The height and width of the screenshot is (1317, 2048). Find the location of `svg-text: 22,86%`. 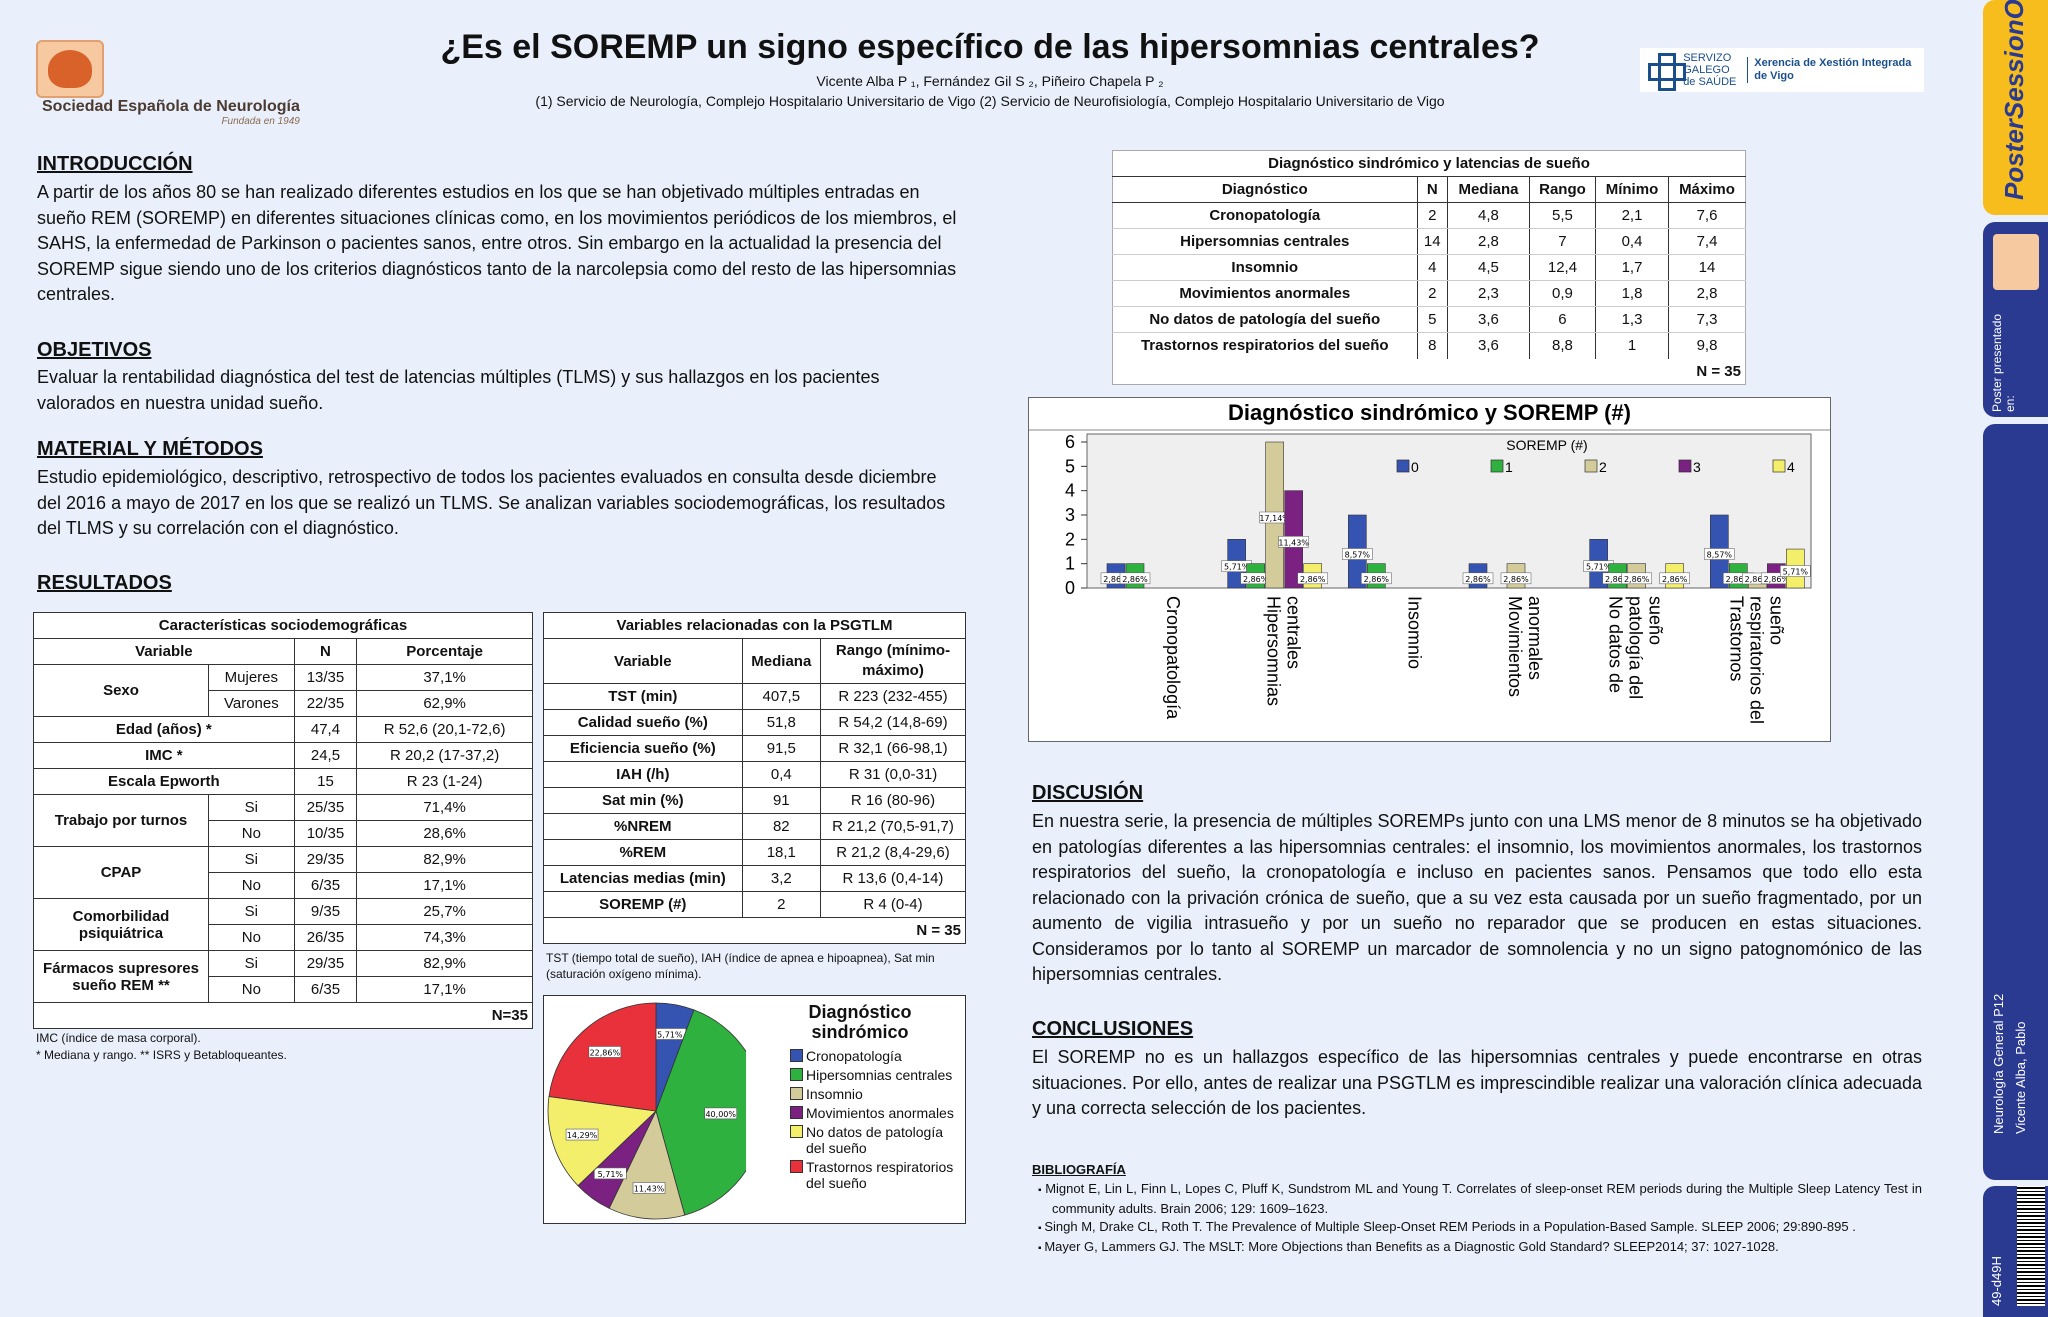

svg-text: 22,86% is located at coordinates (605, 1052).